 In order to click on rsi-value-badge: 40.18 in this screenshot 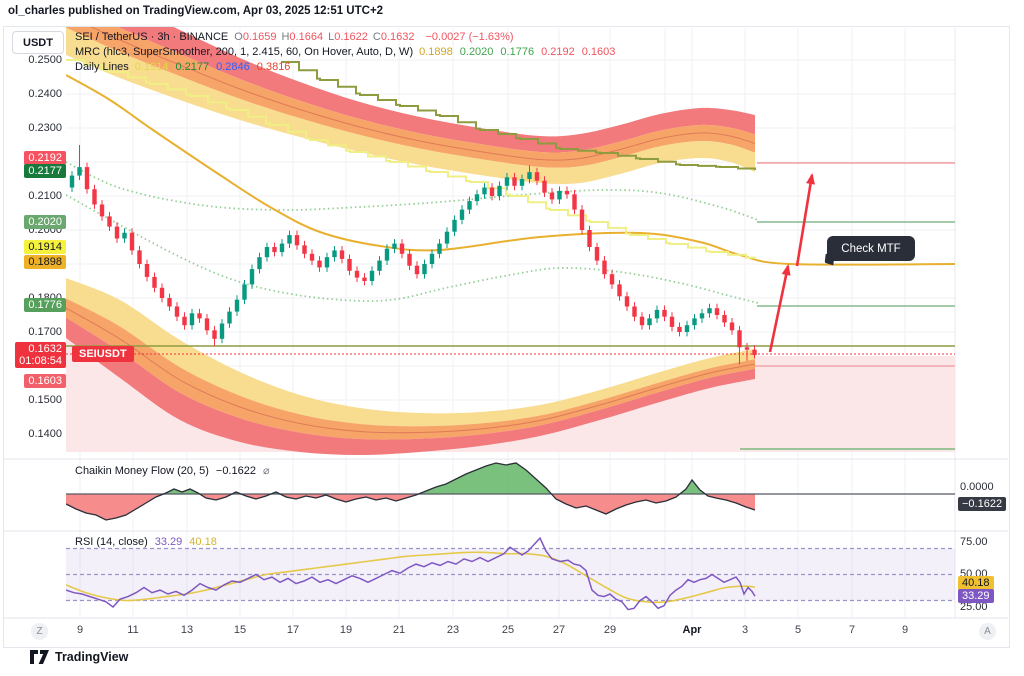, I will do `click(976, 583)`.